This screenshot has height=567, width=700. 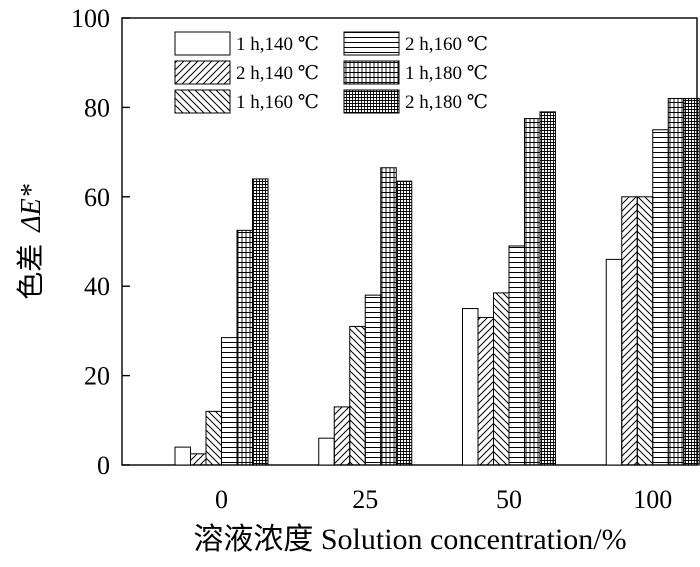 What do you see at coordinates (365, 499) in the screenshot?
I see `x-tick-label: 25` at bounding box center [365, 499].